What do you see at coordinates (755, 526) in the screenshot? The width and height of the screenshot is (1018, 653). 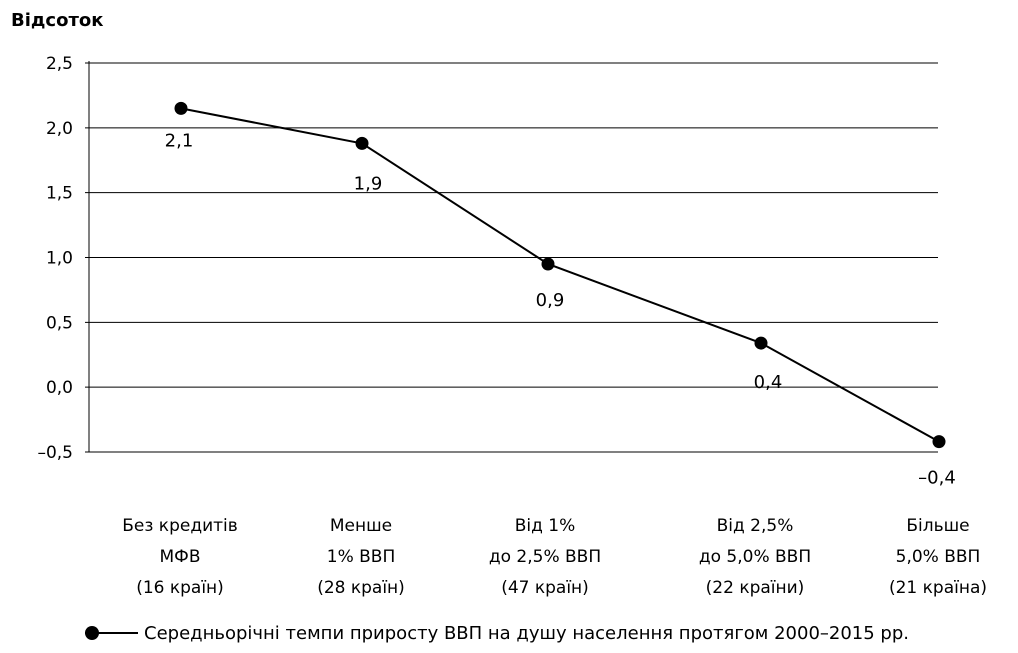 I see `x-category-label-line: Від 2,5%` at bounding box center [755, 526].